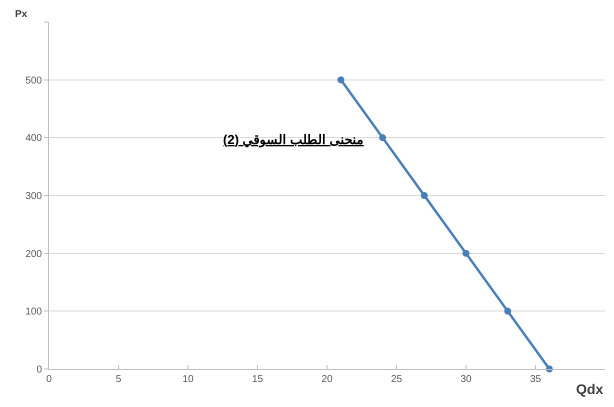 The height and width of the screenshot is (407, 614). I want to click on x-tick-label: 20, so click(327, 379).